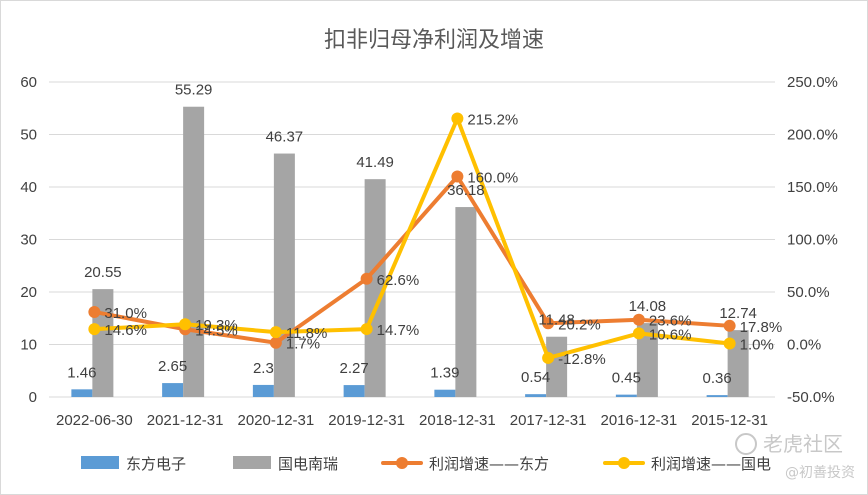 The image size is (868, 495). Describe the element at coordinates (308, 464) in the screenshot. I see `legend-label-guodian: 国电南瑞` at that location.